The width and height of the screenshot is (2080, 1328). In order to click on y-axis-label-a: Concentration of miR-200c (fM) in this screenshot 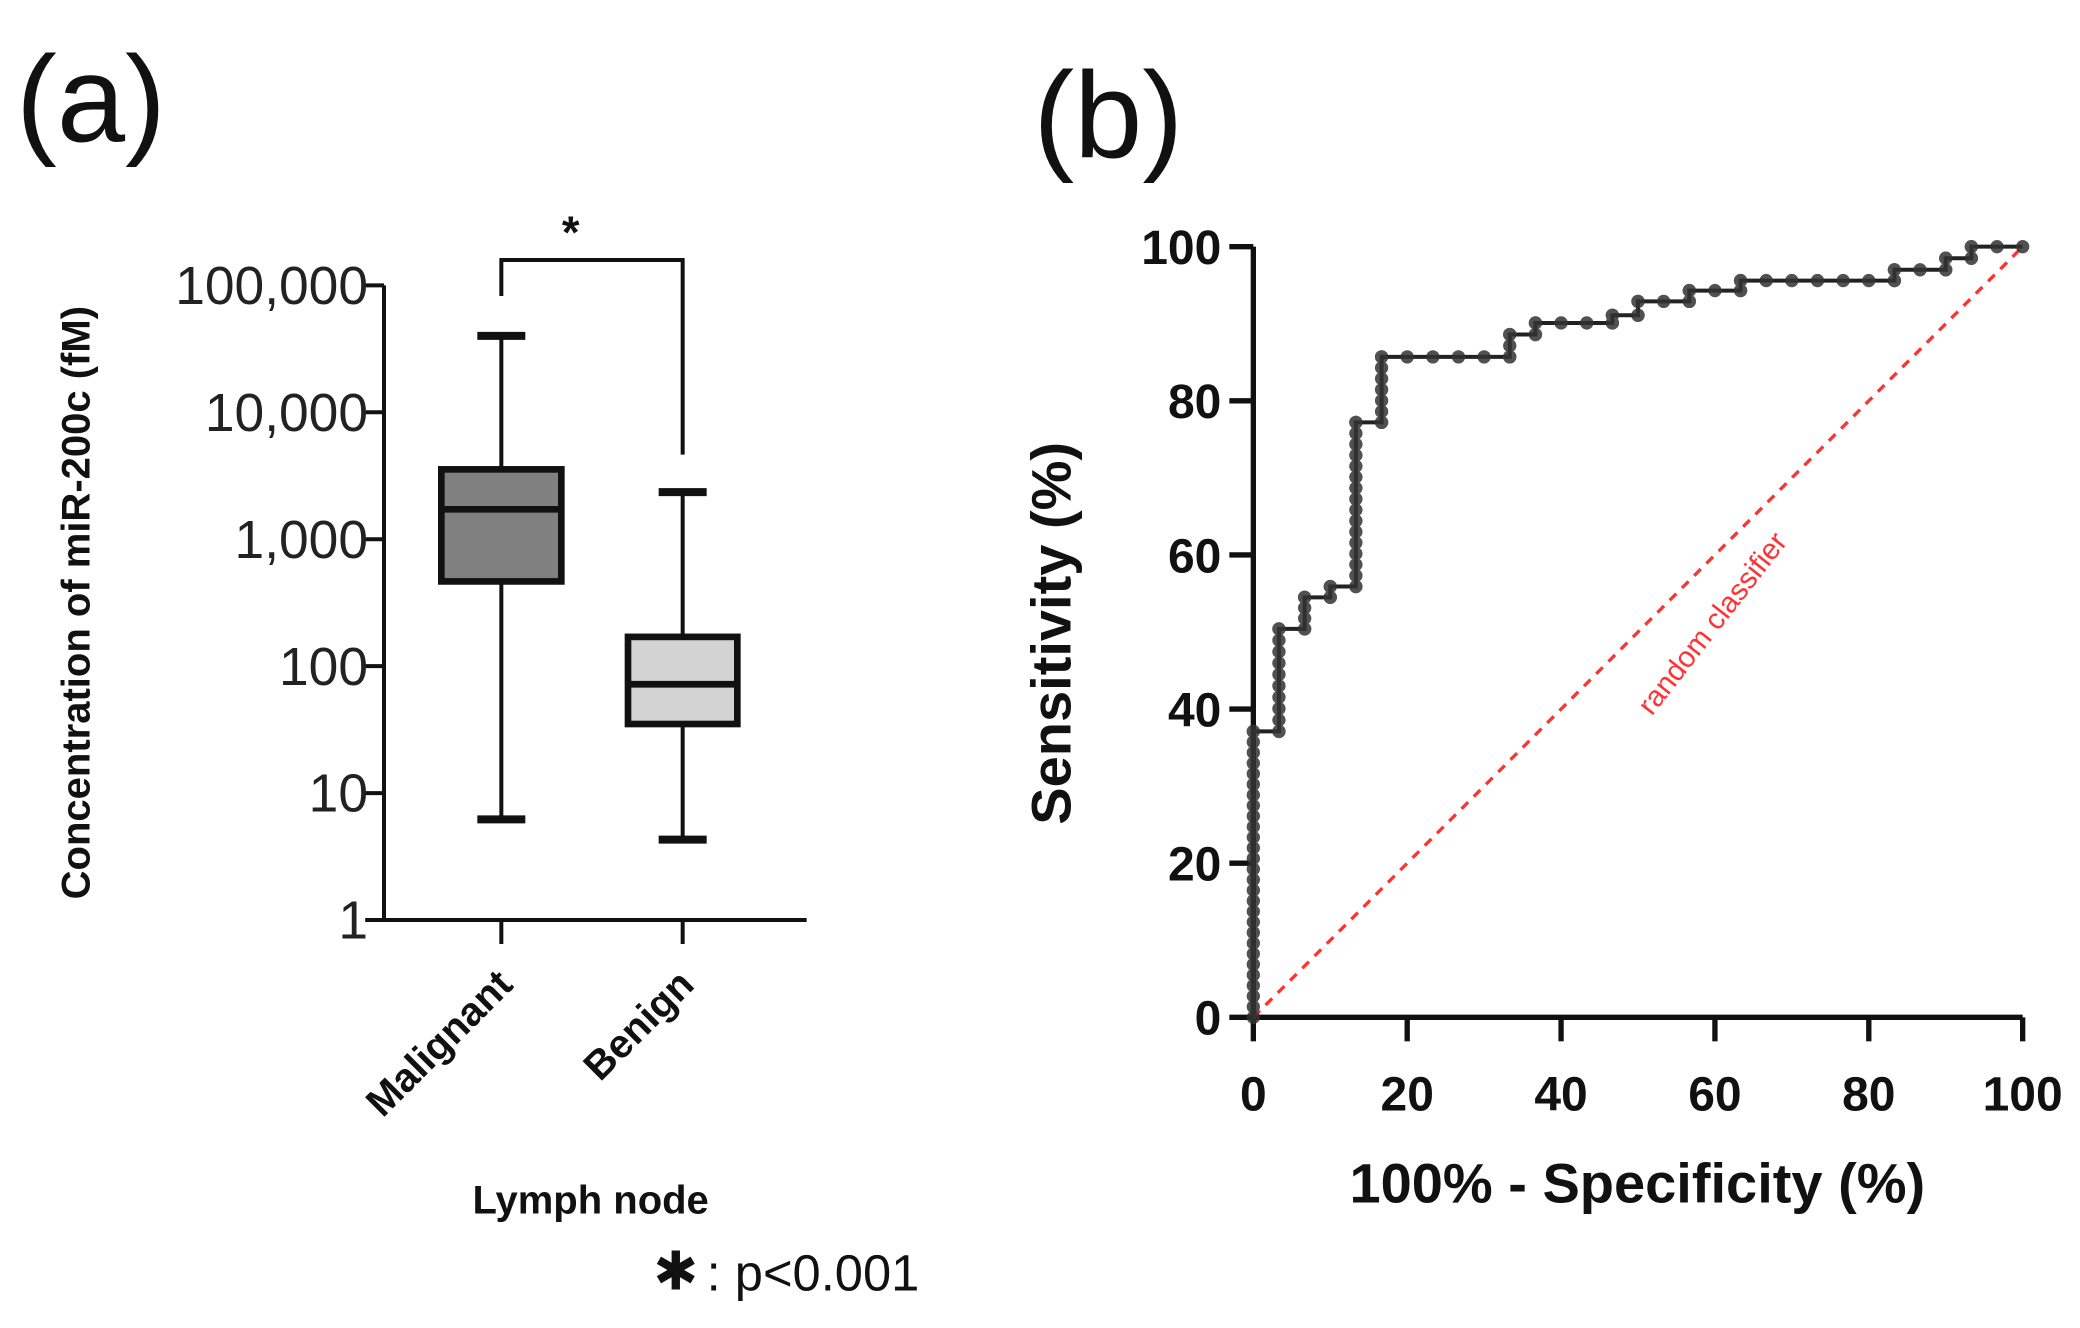, I will do `click(76, 602)`.